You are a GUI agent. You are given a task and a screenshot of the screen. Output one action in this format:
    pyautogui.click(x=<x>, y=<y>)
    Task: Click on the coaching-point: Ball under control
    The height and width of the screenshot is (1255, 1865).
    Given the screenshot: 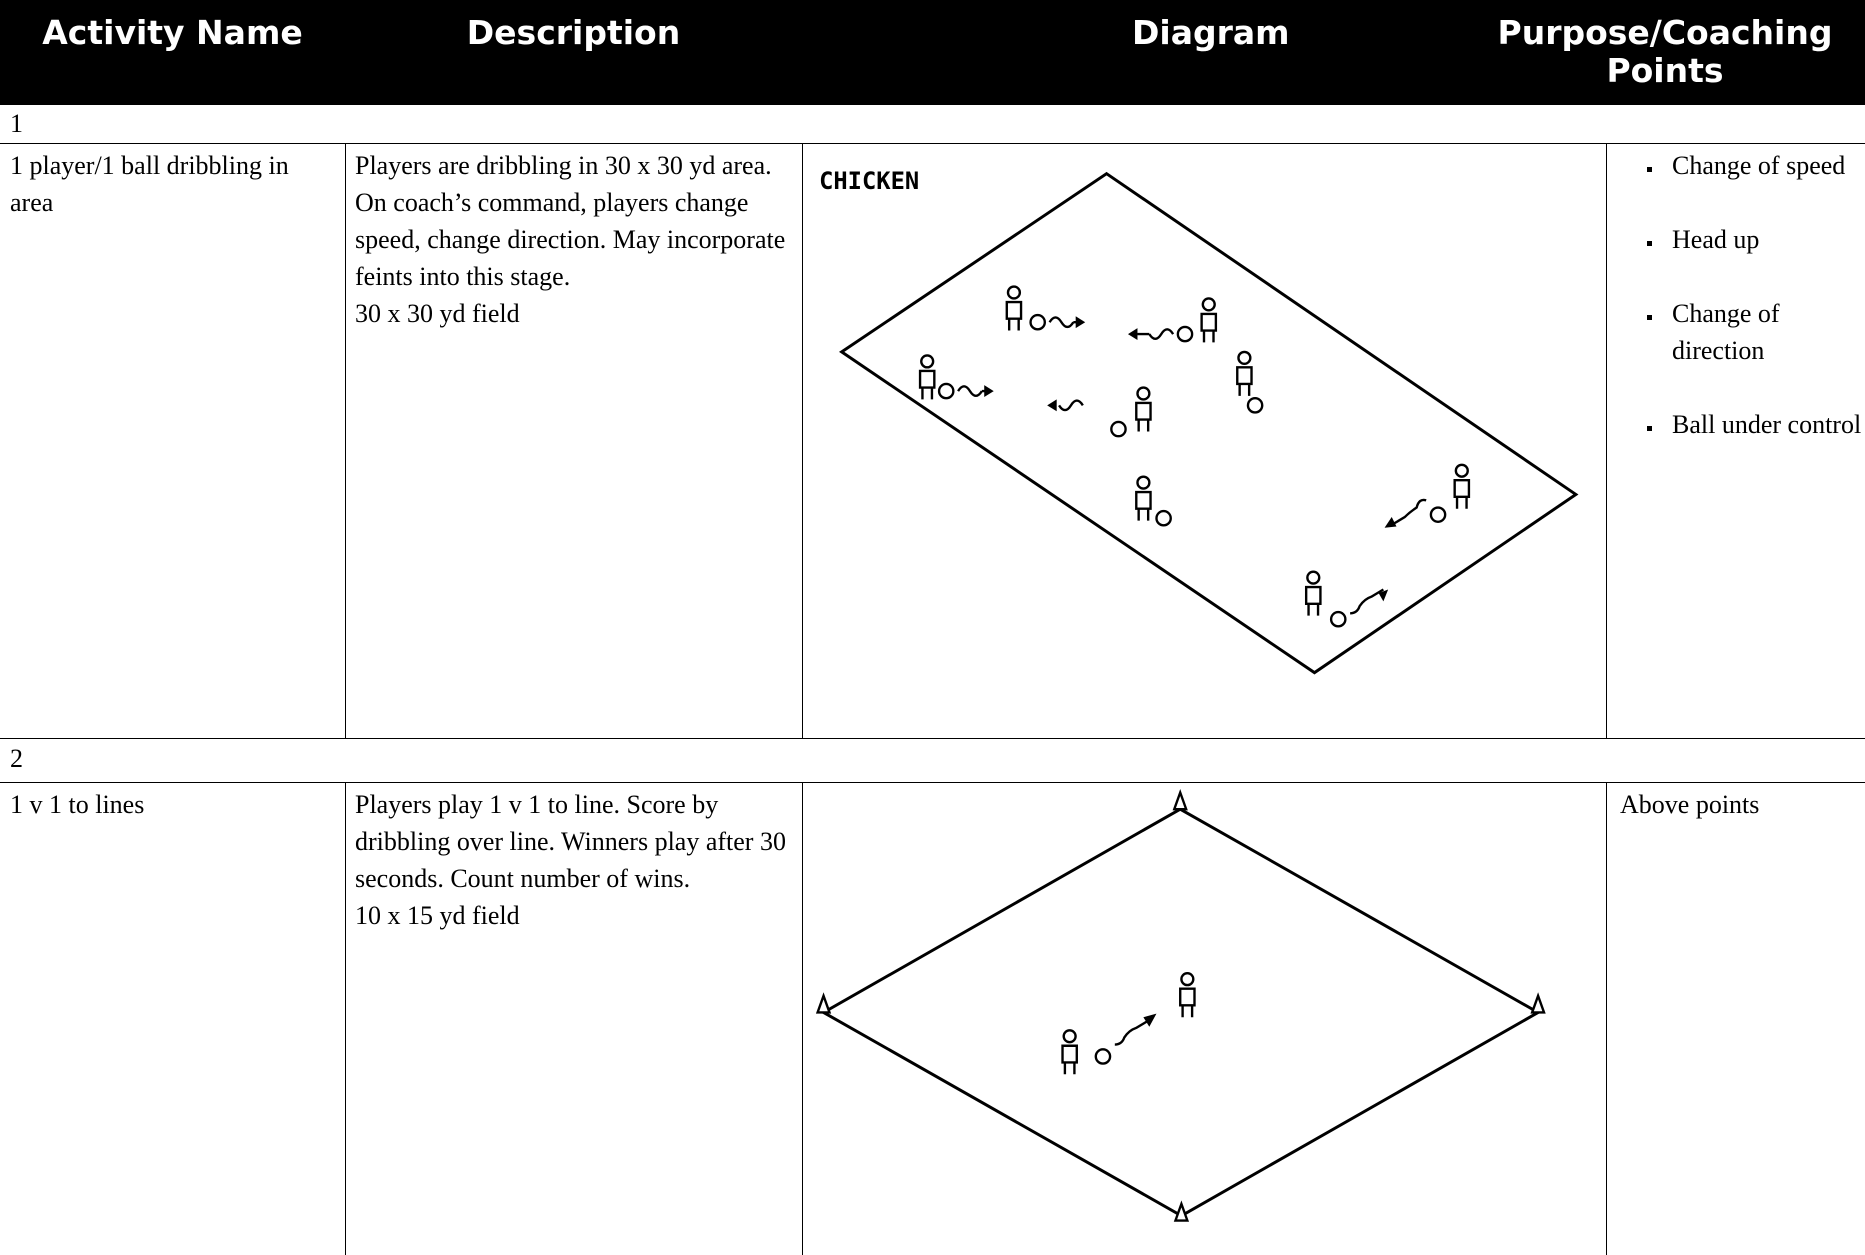 What is the action you would take?
    pyautogui.click(x=1764, y=424)
    